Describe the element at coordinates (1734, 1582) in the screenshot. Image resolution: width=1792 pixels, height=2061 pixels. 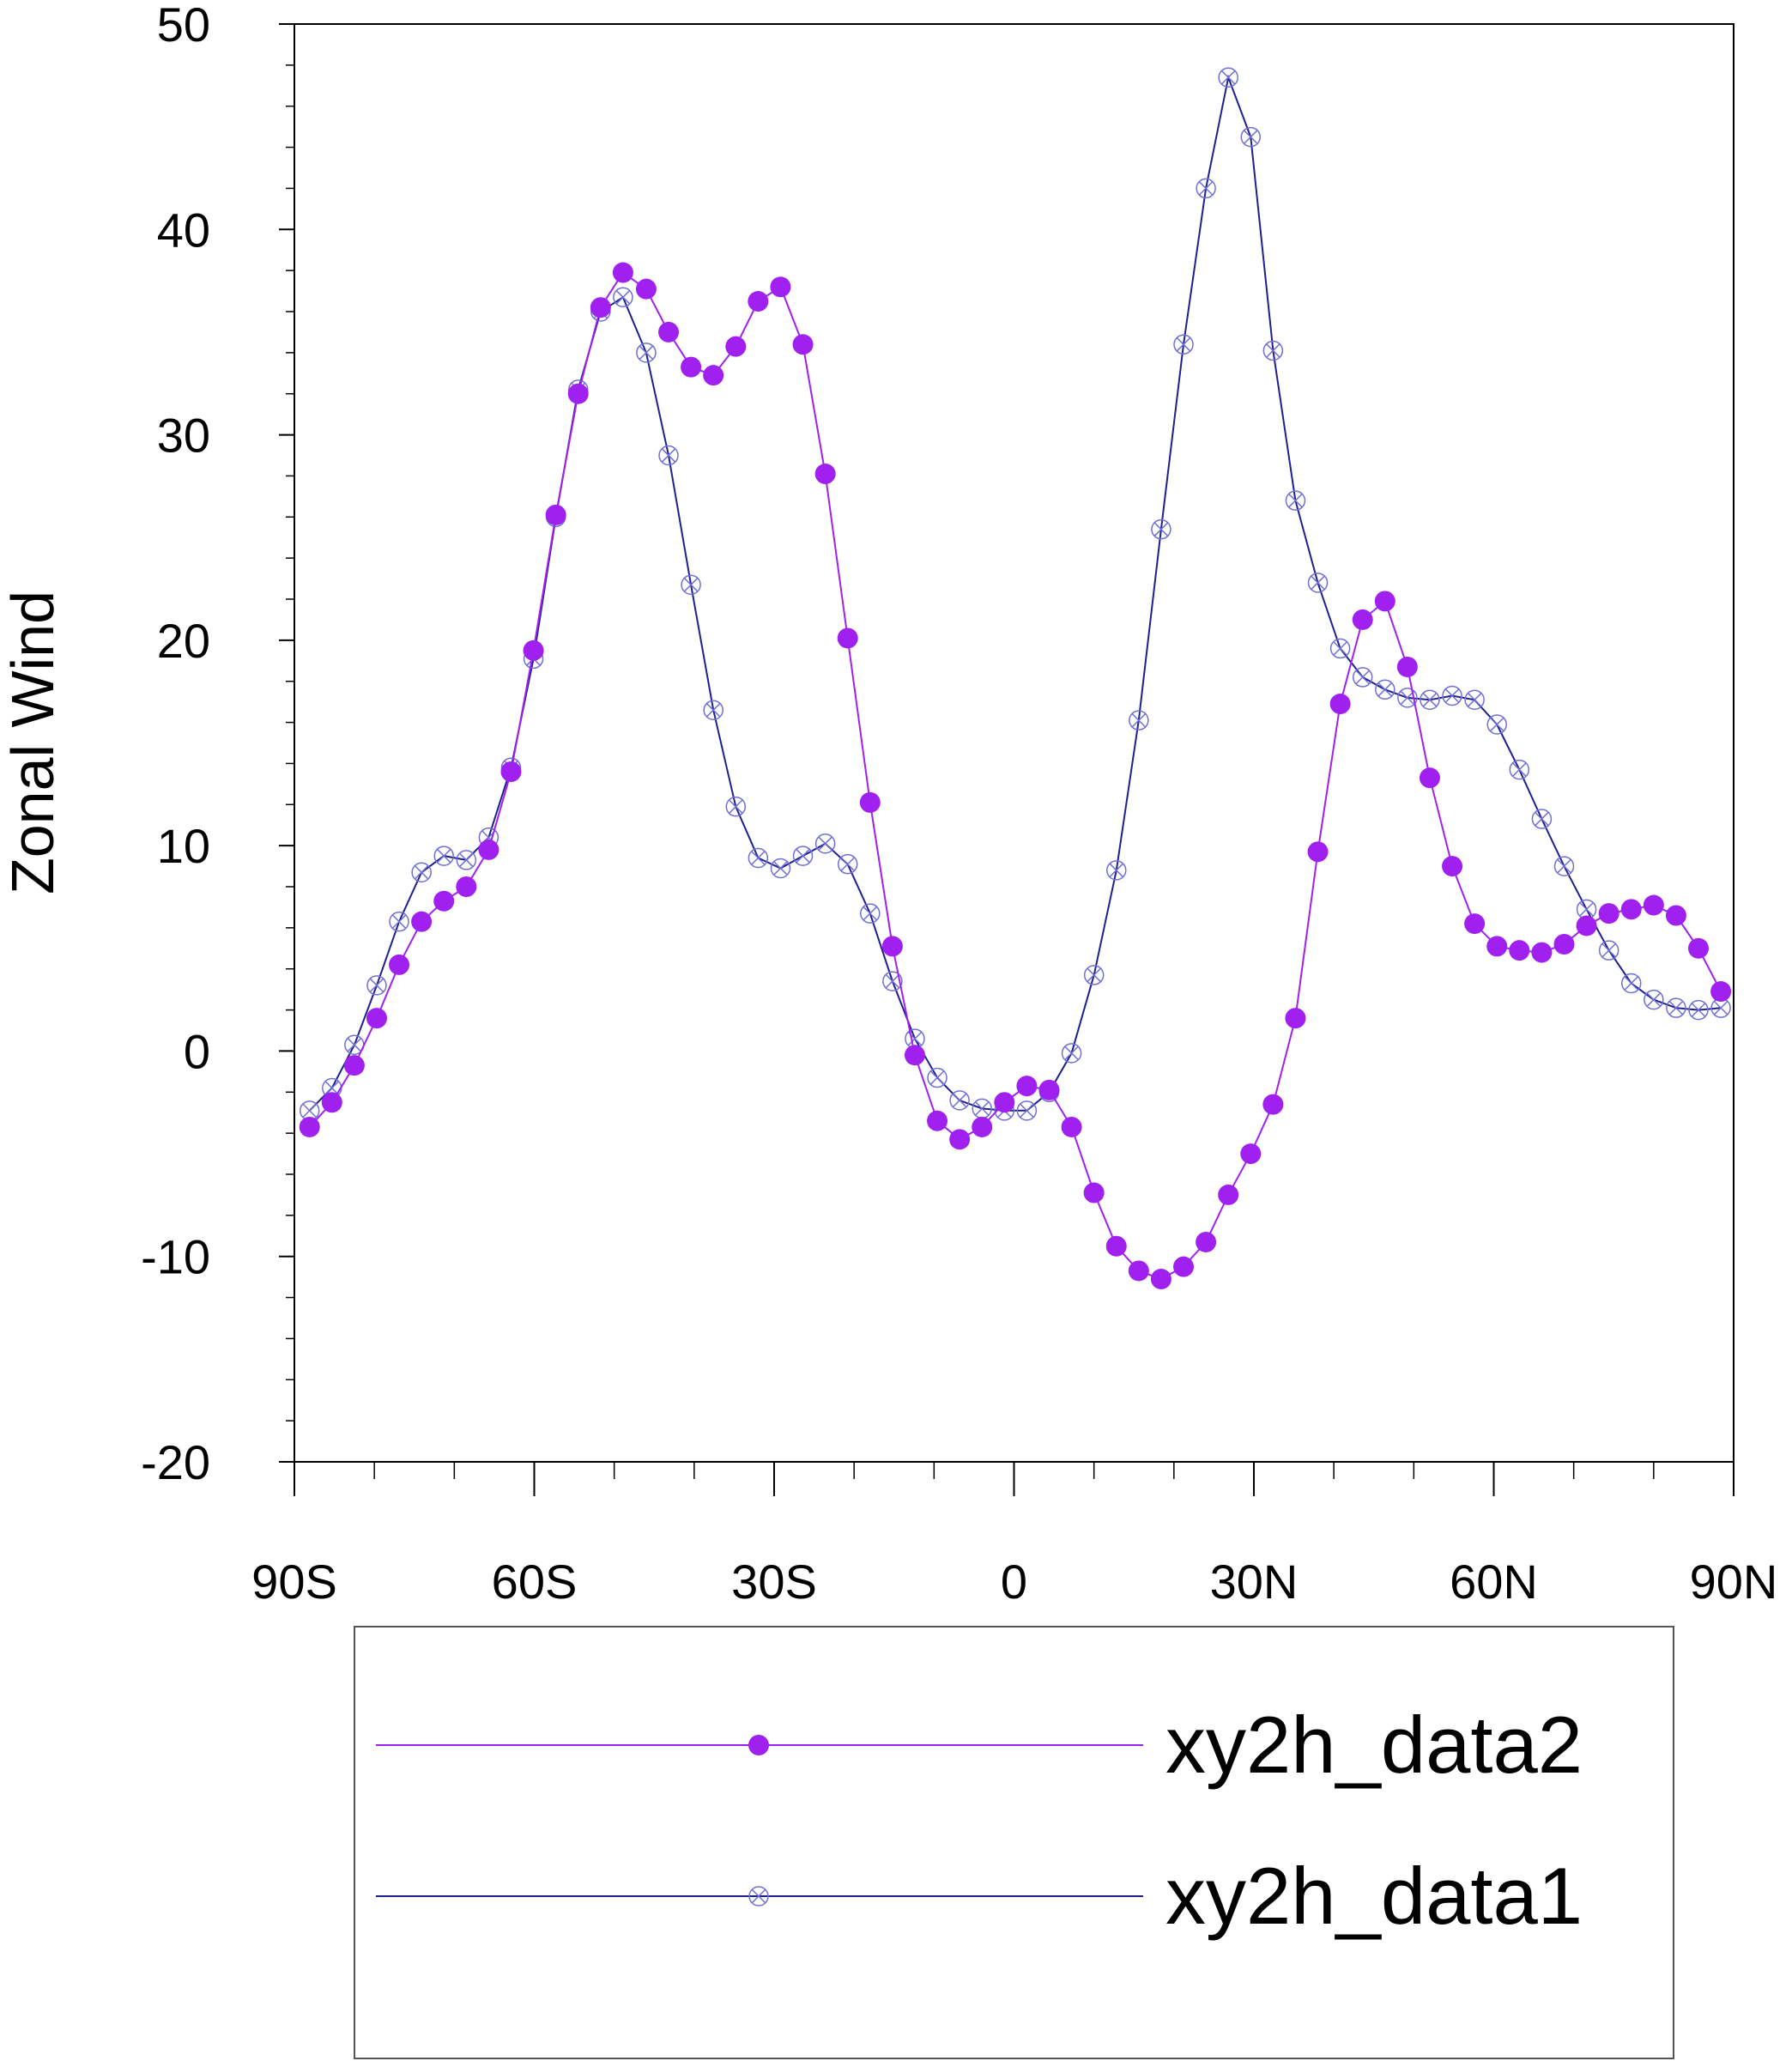
I see `x-tick-label: 90N` at that location.